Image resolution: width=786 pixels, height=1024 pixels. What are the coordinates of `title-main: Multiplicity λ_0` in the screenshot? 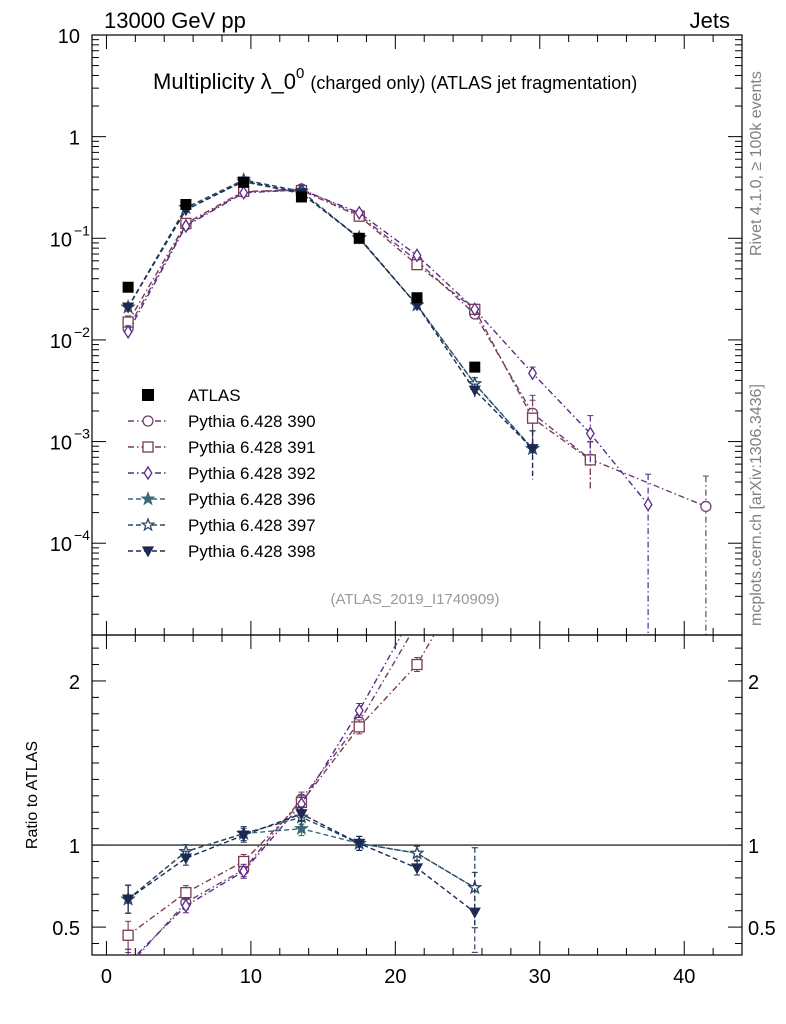 It's located at (224, 81).